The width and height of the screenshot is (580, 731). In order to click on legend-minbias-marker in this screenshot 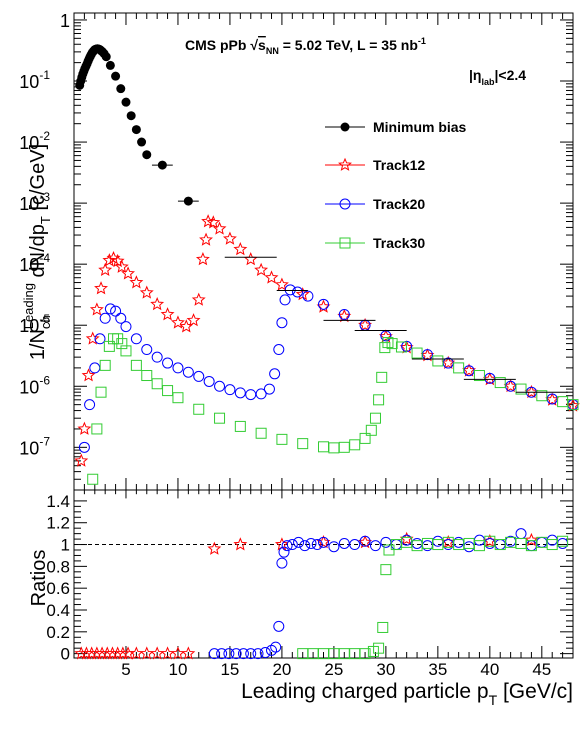, I will do `click(345, 127)`.